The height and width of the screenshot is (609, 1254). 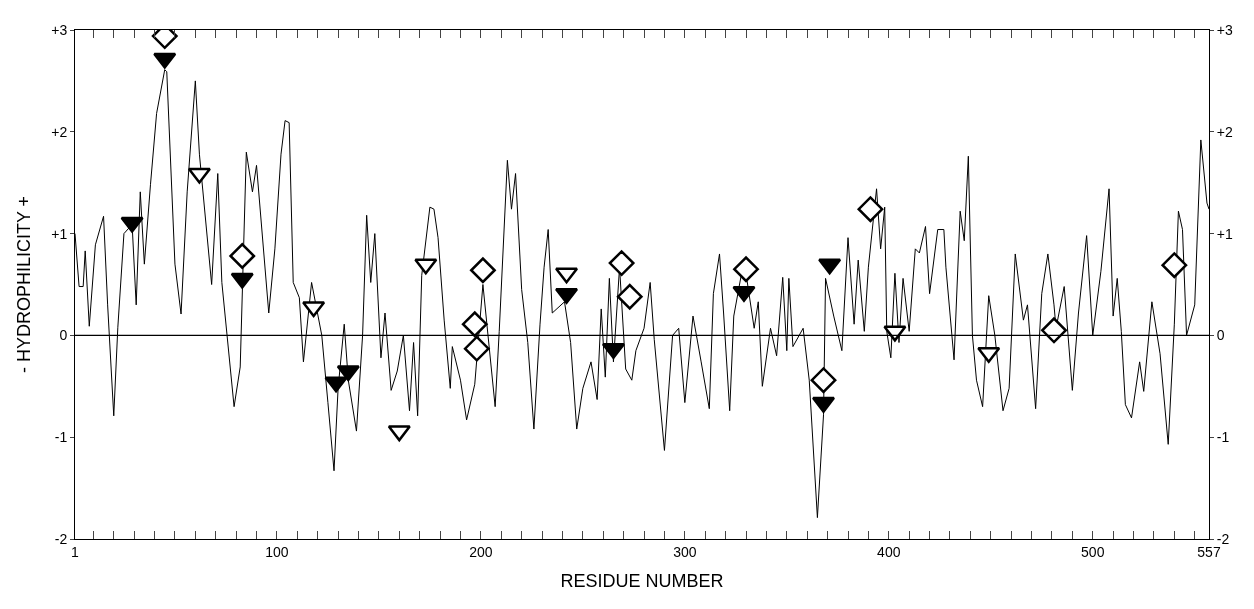 What do you see at coordinates (1224, 131) in the screenshot?
I see `y2-tick-label: +2` at bounding box center [1224, 131].